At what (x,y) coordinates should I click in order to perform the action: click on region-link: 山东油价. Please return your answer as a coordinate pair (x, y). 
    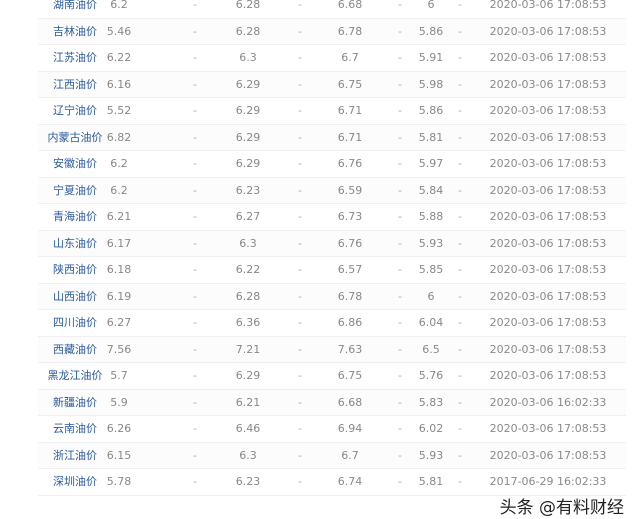
    Looking at the image, I should click on (75, 243).